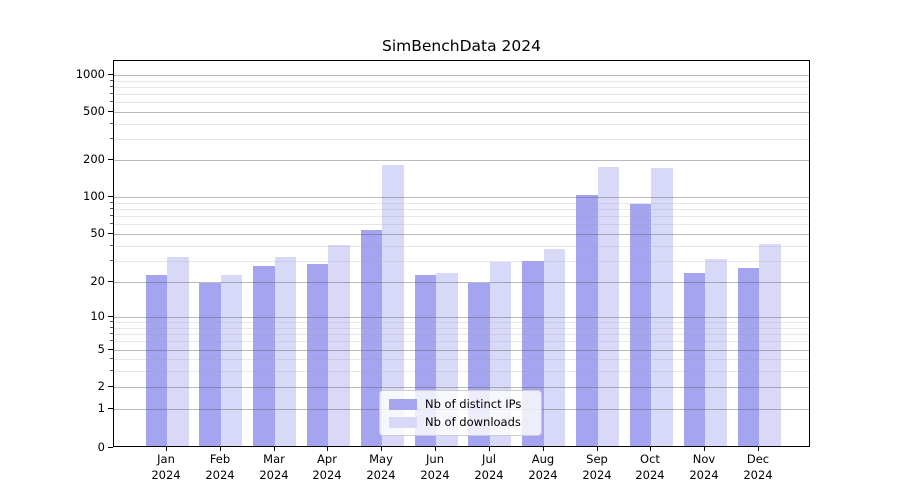 This screenshot has width=900, height=500. Describe the element at coordinates (327, 467) in the screenshot. I see `x-tick-label-apr: Apr 2024` at that location.